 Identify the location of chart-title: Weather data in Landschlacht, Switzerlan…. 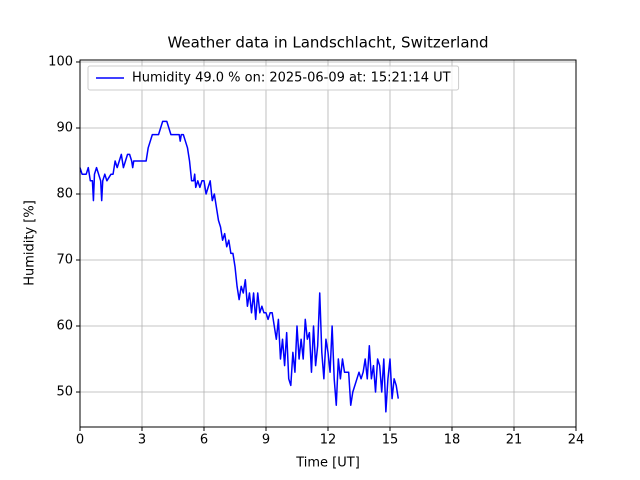
(327, 43).